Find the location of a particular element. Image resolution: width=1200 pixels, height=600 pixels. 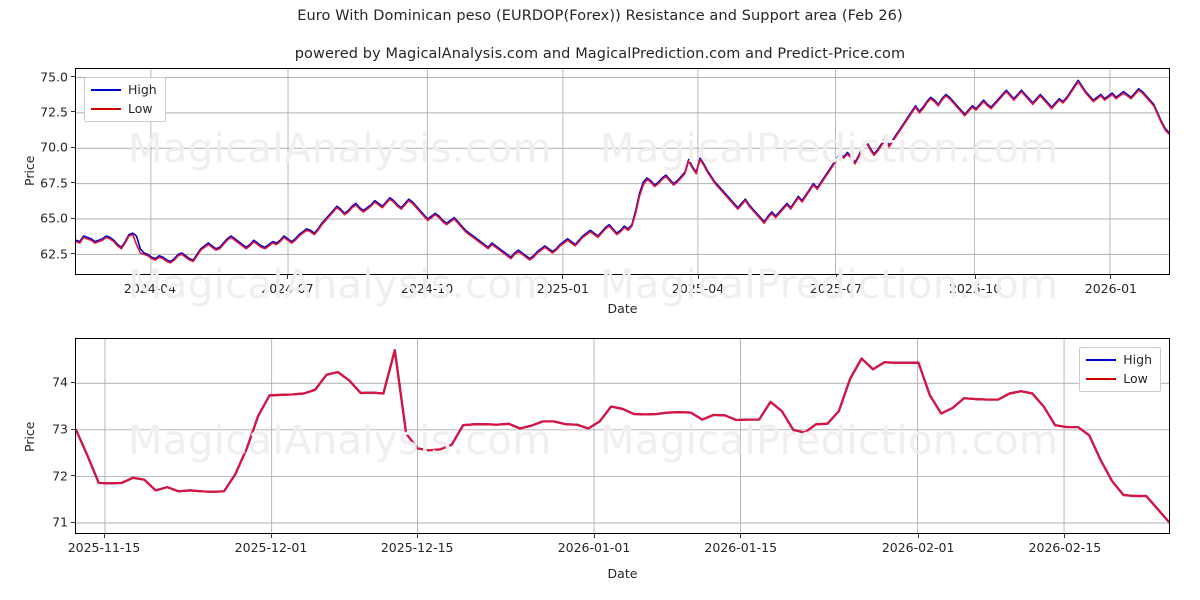

y-tick-label: 72.5 is located at coordinates (54, 112).